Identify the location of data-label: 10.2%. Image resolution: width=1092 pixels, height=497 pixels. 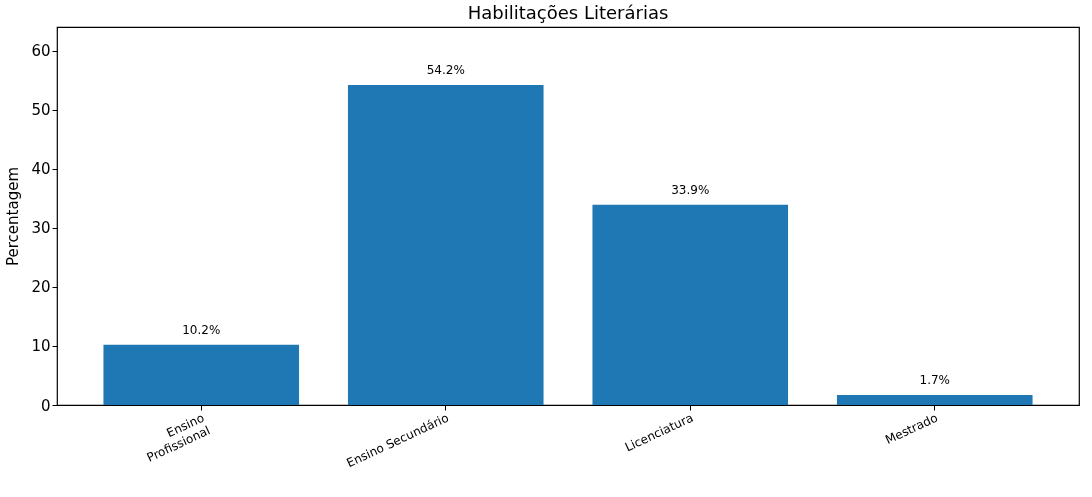
(201, 329).